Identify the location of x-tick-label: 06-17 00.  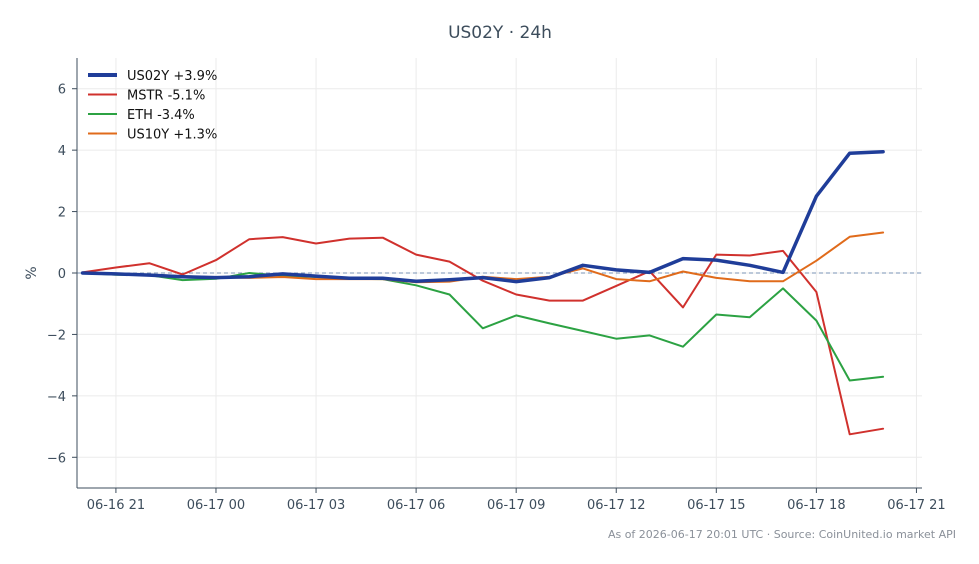
(216, 505).